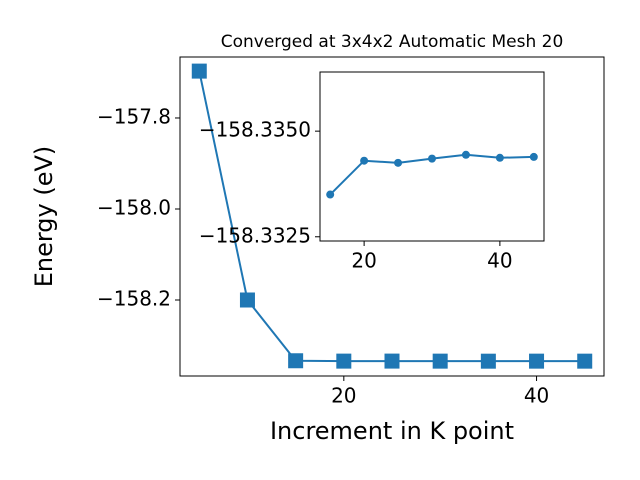 The height and width of the screenshot is (480, 640). I want to click on y-tick-label: −158.0, so click(134, 207).